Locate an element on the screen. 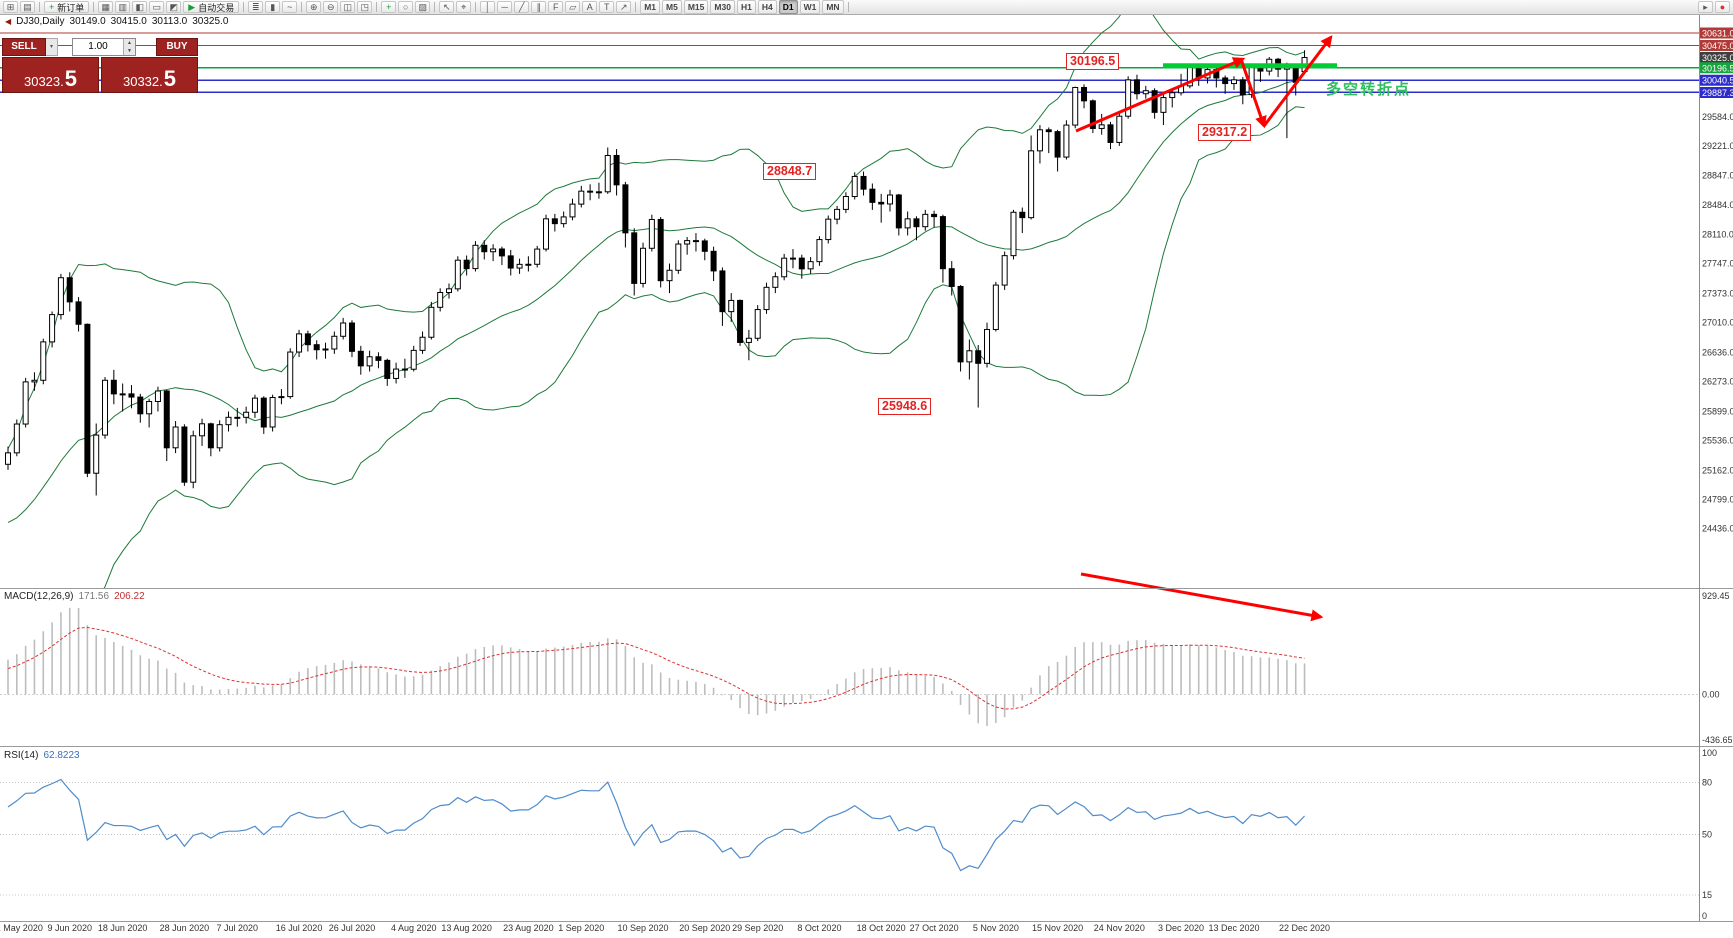  new-order-button: + 新订单 is located at coordinates (67, 7).